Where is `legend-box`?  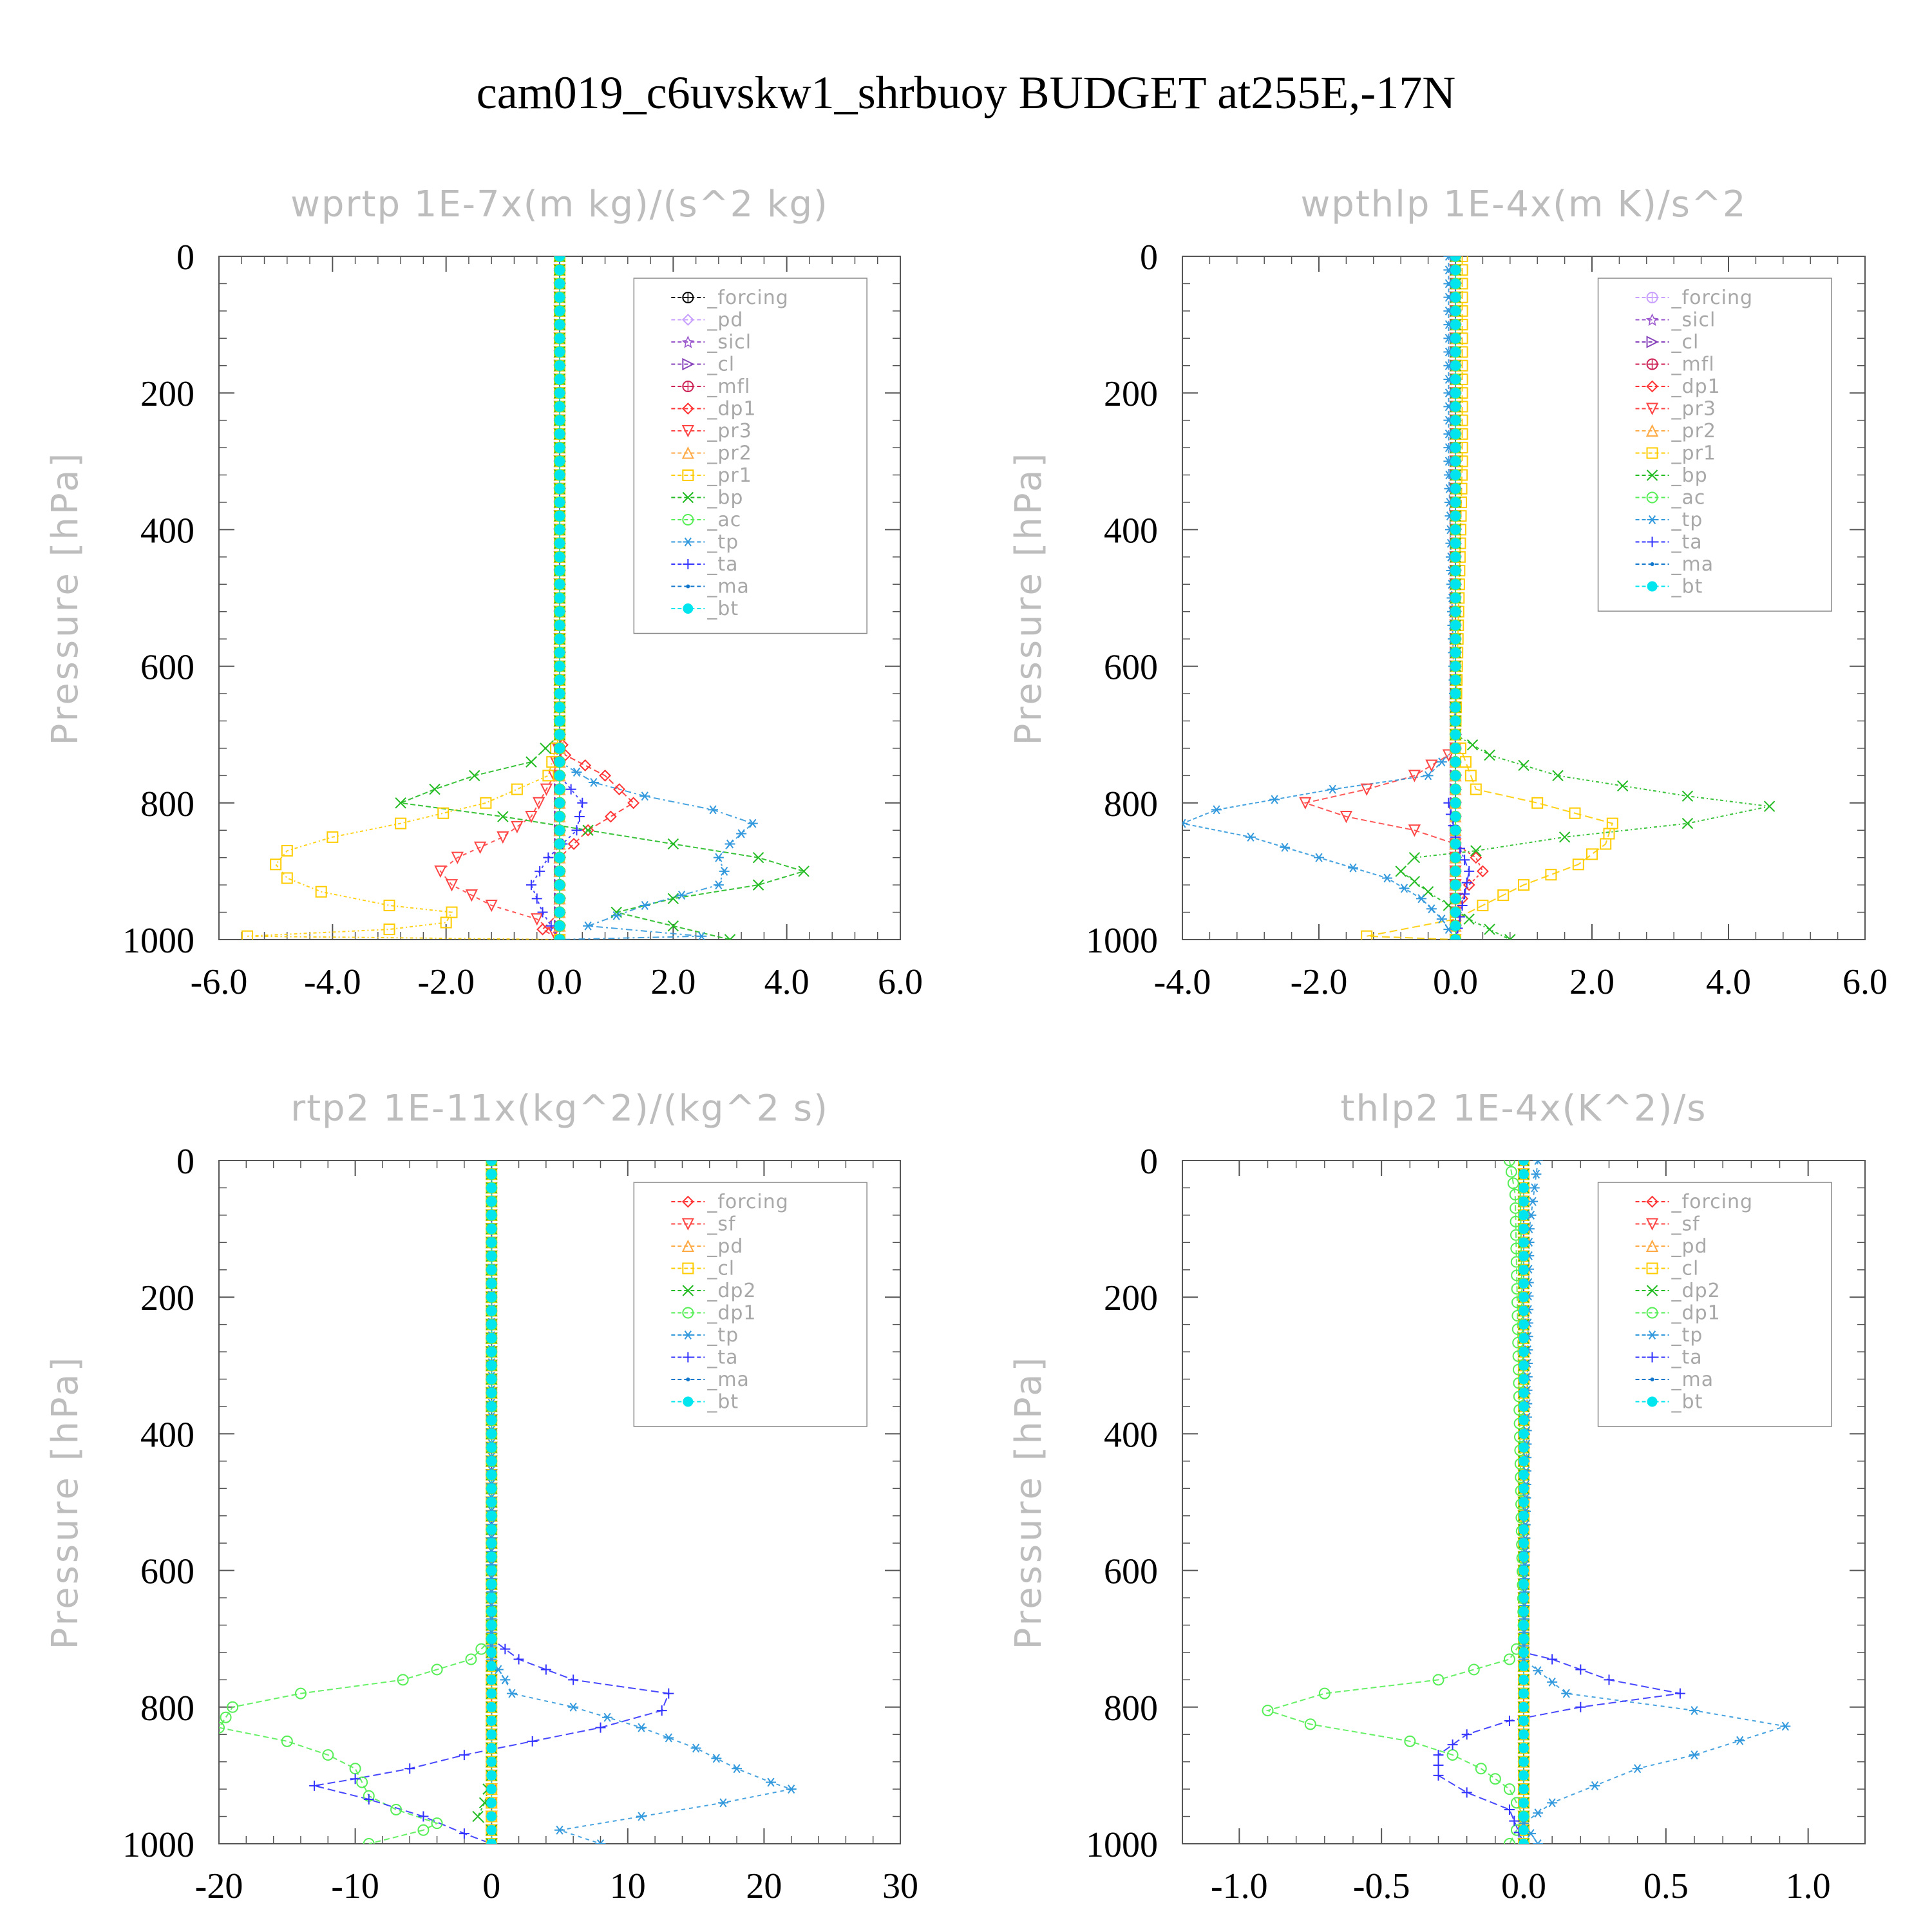
legend-box is located at coordinates (1715, 445).